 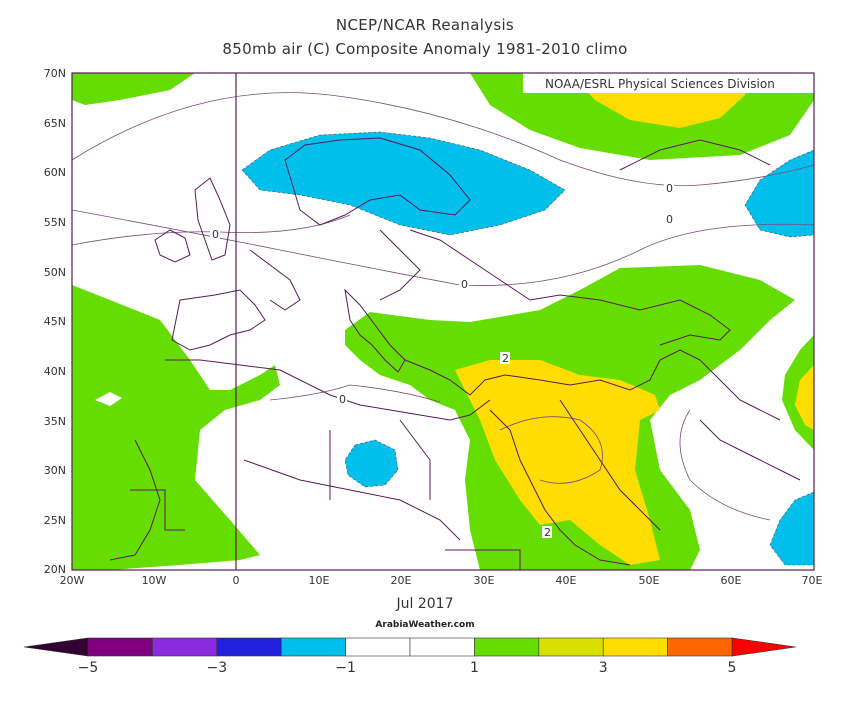 I want to click on lat-label: 65N, so click(x=55, y=123).